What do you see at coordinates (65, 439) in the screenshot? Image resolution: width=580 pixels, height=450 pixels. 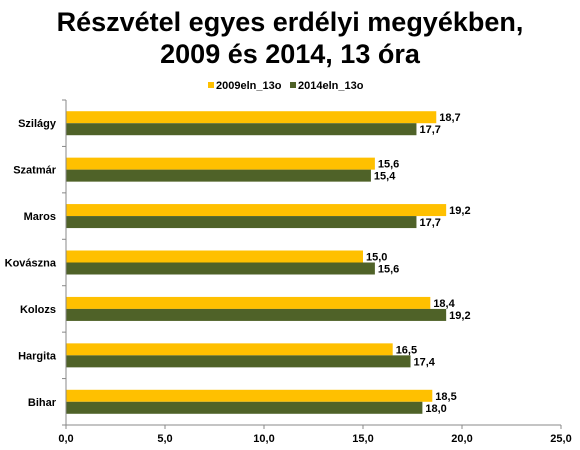 I see `x-tick-label: 0,0` at bounding box center [65, 439].